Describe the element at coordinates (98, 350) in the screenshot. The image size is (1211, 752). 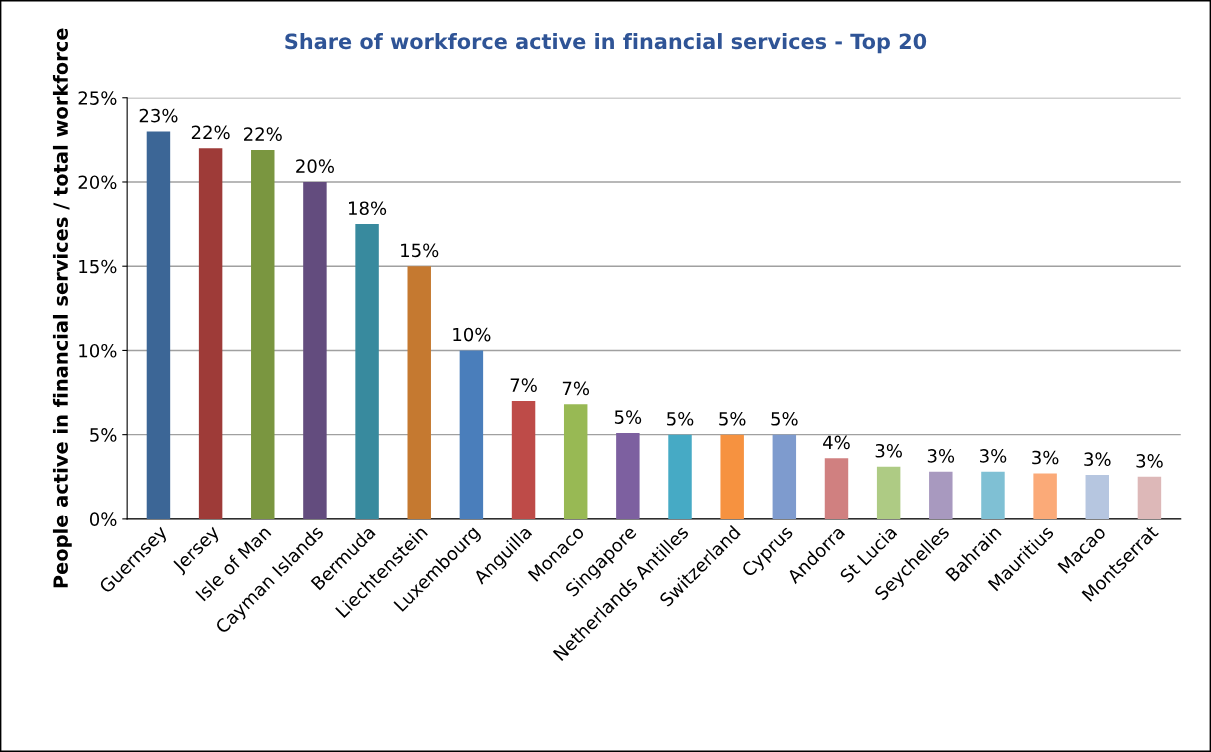
I see `y-tick-label: 10%` at that location.